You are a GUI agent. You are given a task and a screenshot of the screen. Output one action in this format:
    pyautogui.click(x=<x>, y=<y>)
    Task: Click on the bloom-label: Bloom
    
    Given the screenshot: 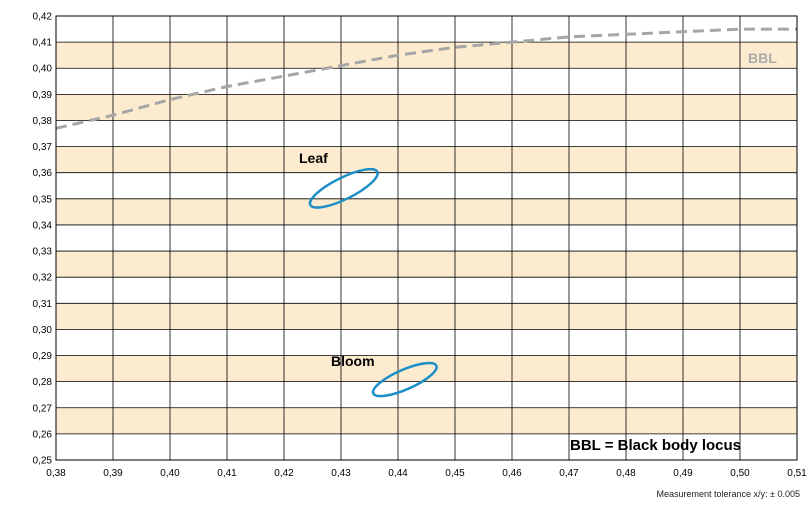 What is the action you would take?
    pyautogui.click(x=353, y=361)
    